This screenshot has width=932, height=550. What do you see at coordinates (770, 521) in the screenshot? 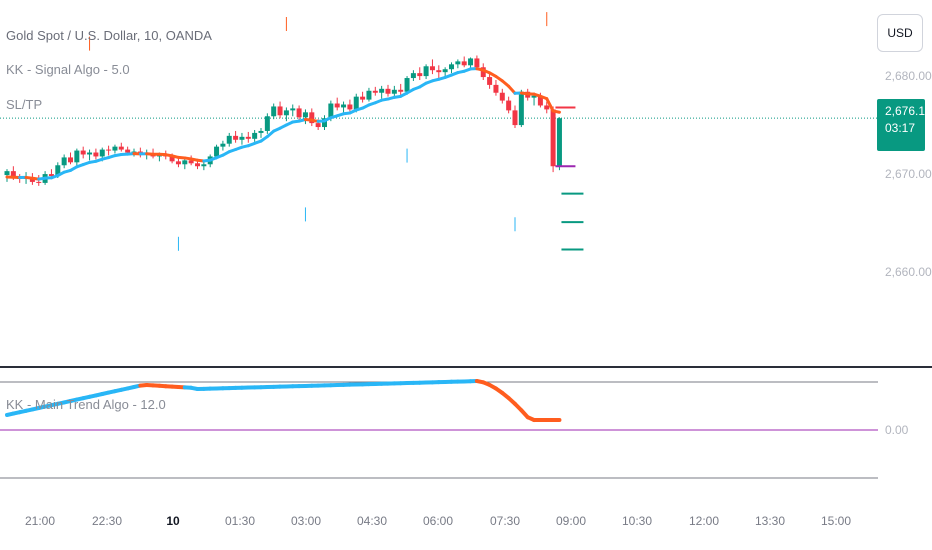
I see `time-tick-label: 13:30` at bounding box center [770, 521].